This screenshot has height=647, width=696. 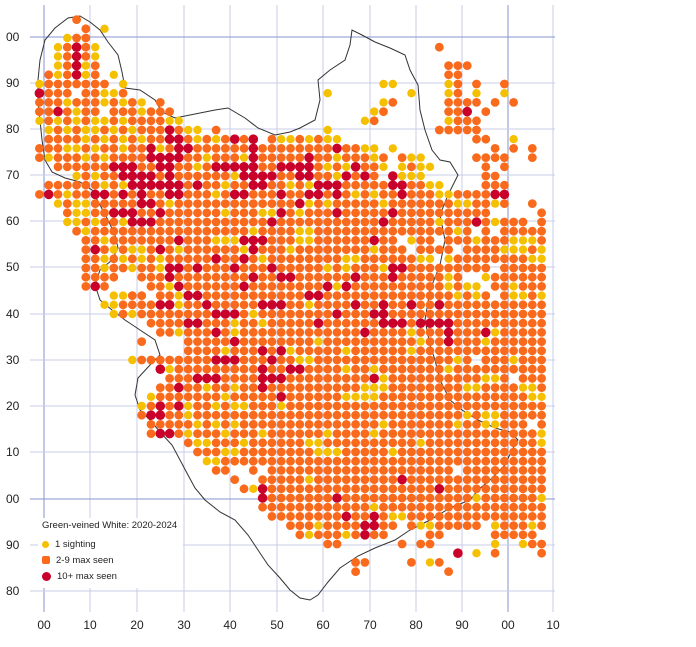 What do you see at coordinates (184, 625) in the screenshot?
I see `x-axis-label: 30` at bounding box center [184, 625].